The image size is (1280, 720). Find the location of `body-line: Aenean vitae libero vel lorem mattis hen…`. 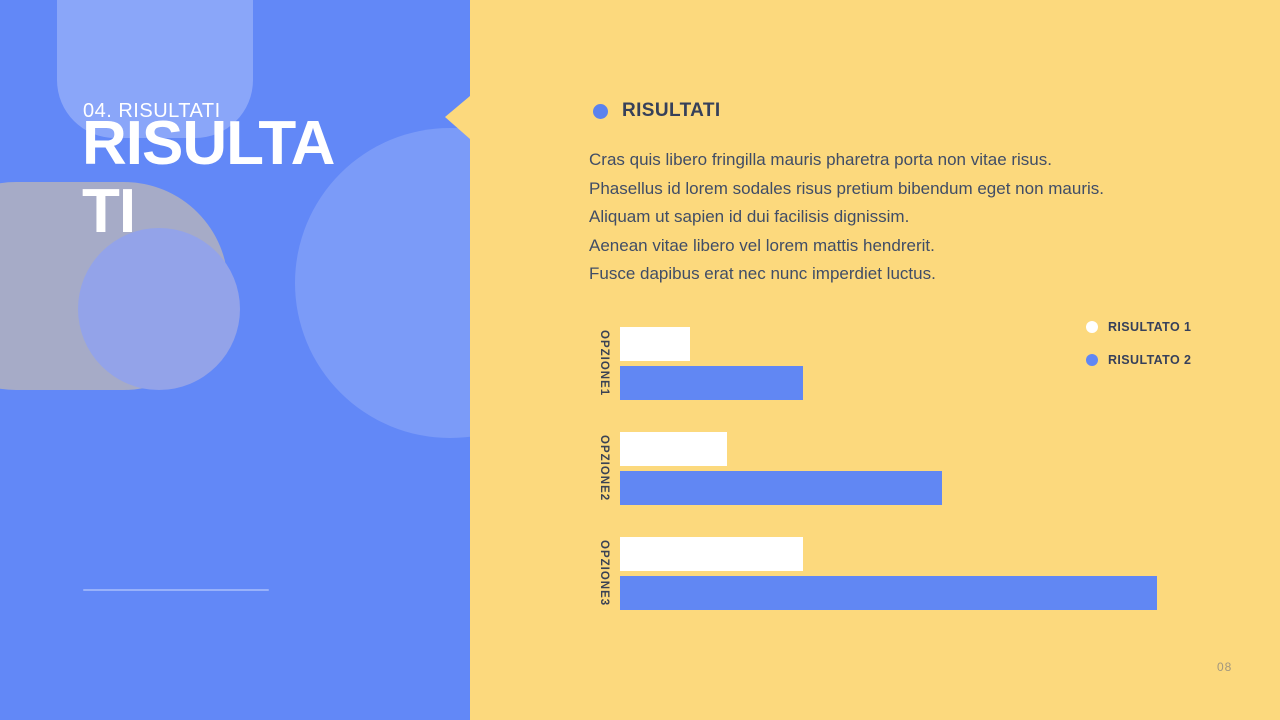

body-line: Aenean vitae libero vel lorem mattis hen… is located at coordinates (762, 245).